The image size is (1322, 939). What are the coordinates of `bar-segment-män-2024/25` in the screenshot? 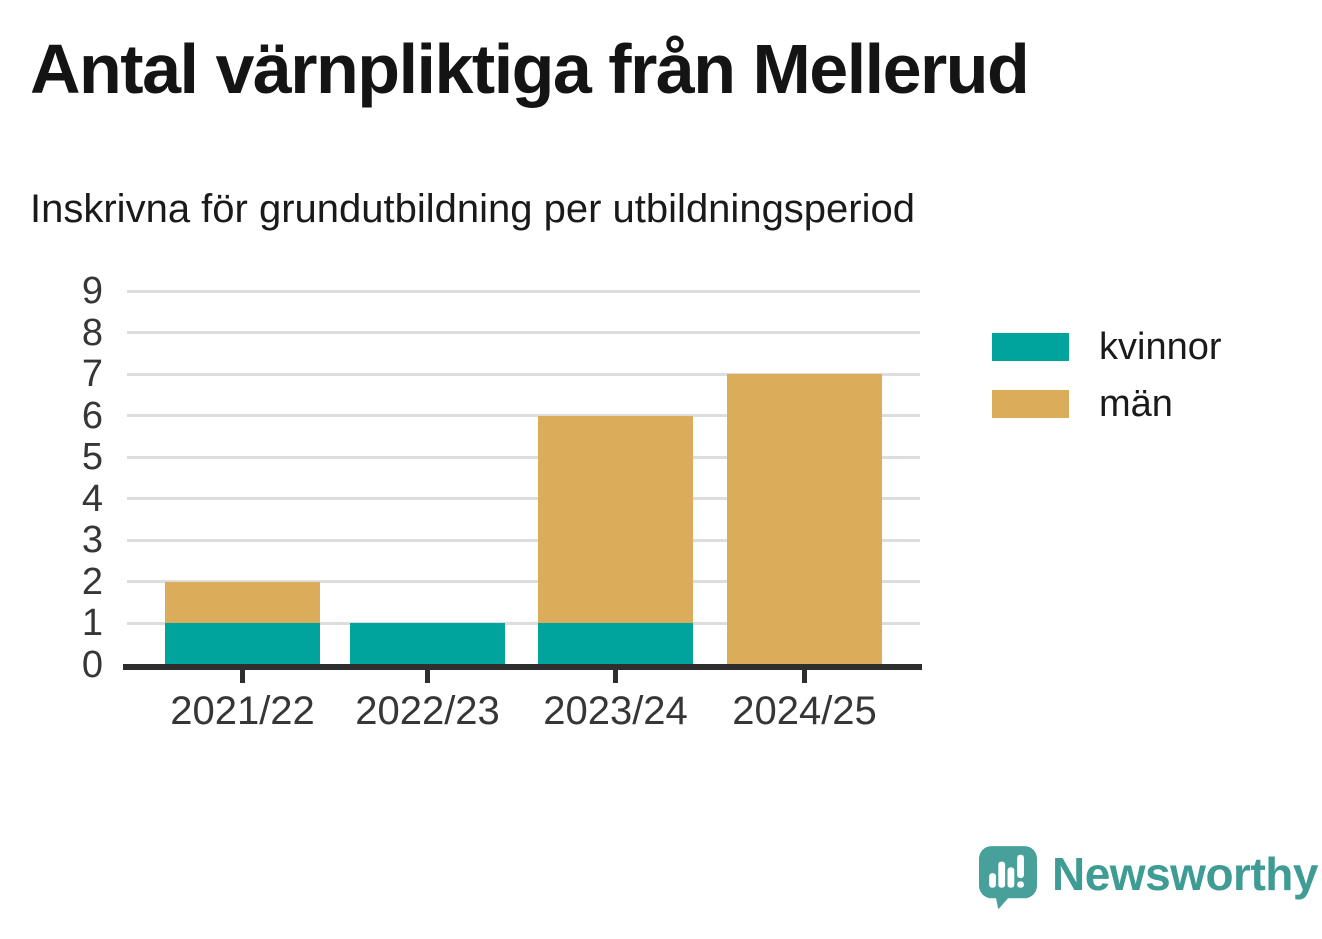 It's located at (804, 519).